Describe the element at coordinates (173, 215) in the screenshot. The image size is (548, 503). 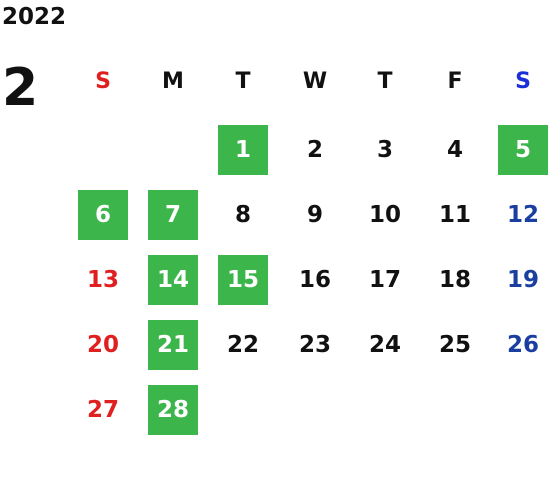
I see `day-cell: 7` at that location.